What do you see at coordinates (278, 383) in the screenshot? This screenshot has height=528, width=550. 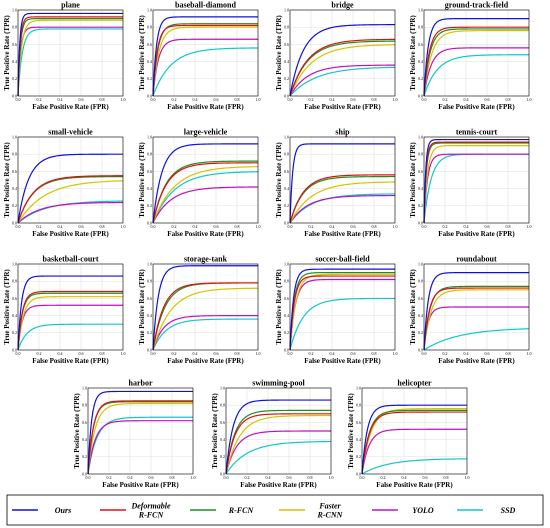 I see `panel-title: swimming-pool` at bounding box center [278, 383].